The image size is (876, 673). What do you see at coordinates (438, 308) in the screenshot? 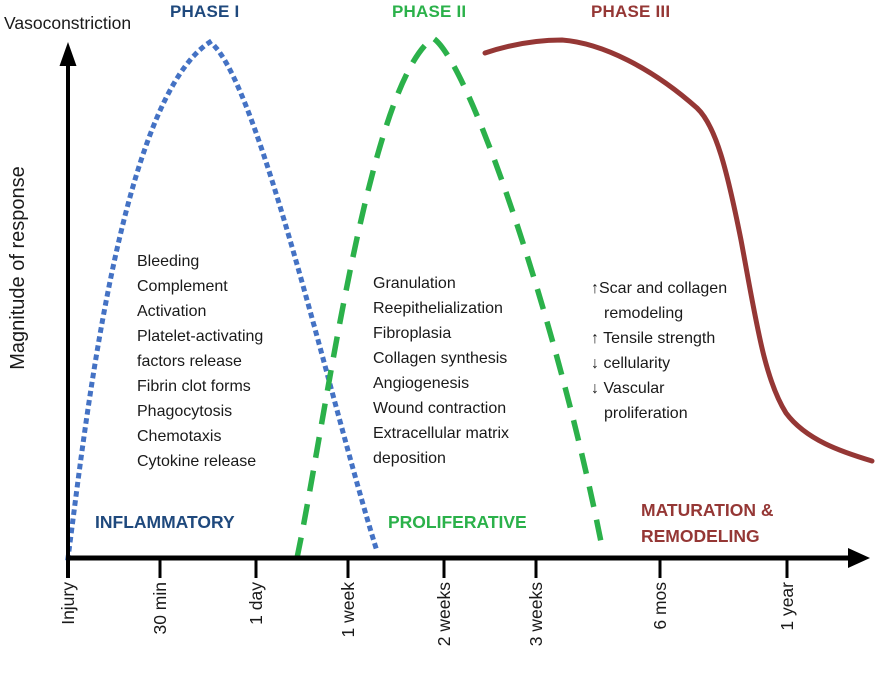
I see `phase2-list-line: Reepithelialization` at bounding box center [438, 308].